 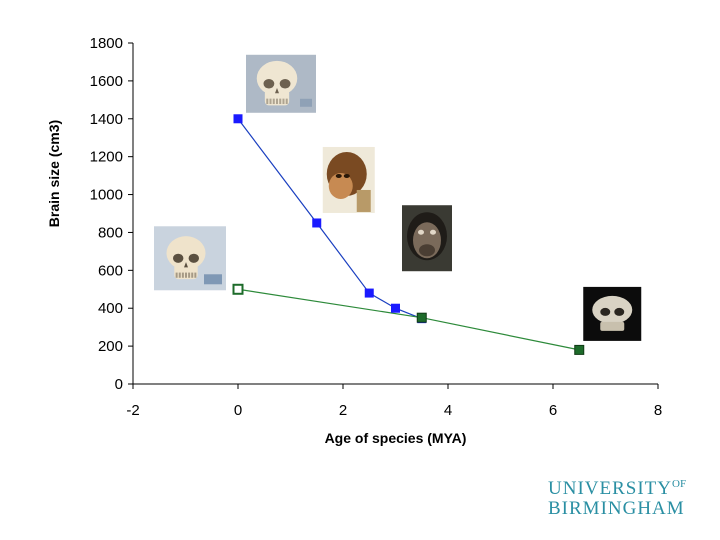 What do you see at coordinates (238, 410) in the screenshot?
I see `x-tick-label: 0` at bounding box center [238, 410].